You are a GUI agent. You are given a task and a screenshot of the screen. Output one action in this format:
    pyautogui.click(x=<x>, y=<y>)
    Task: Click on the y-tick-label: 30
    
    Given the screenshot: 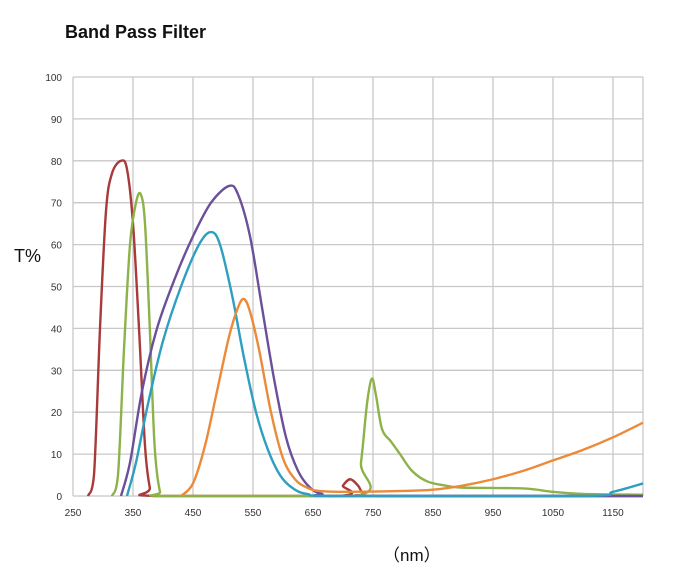 What is the action you would take?
    pyautogui.click(x=57, y=371)
    